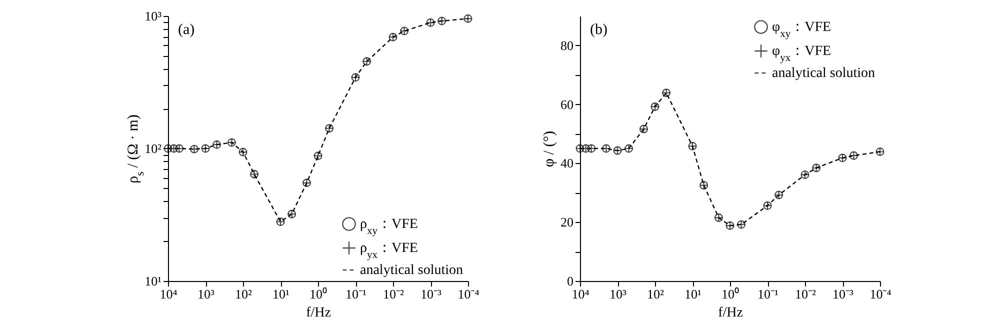 The image size is (1000, 324). What do you see at coordinates (550, 149) in the screenshot?
I see `y-axis-title: φ / (°)` at bounding box center [550, 149].